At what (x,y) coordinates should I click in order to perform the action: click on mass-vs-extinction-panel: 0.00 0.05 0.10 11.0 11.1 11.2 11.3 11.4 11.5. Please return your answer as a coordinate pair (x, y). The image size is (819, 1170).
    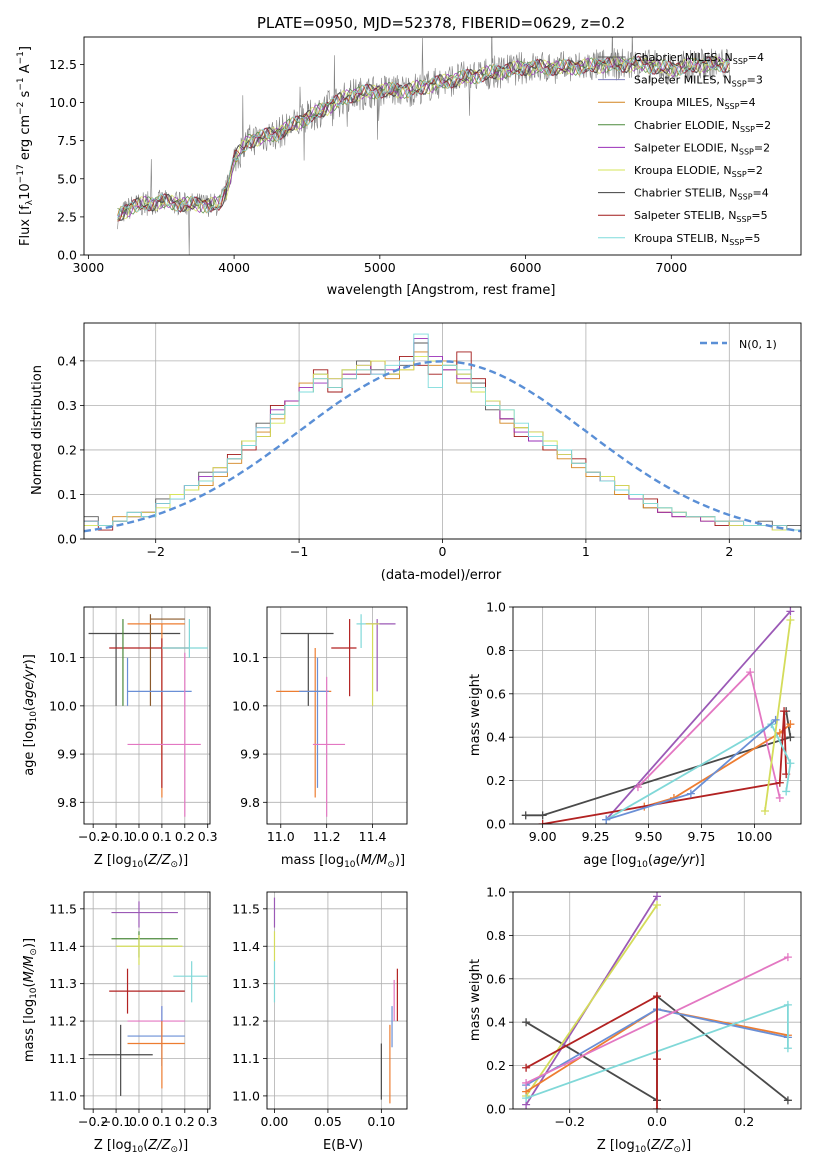
    Looking at the image, I should click on (320, 1010).